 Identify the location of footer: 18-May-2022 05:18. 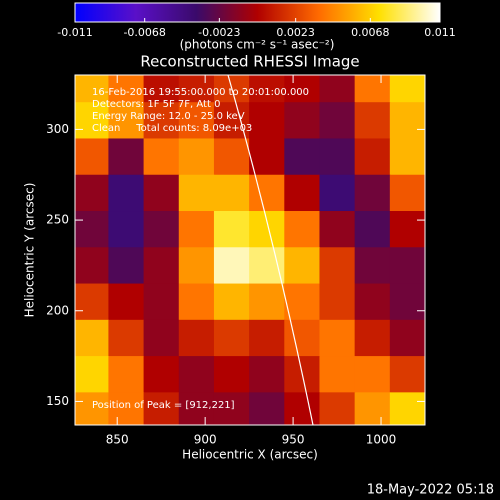
(430, 490).